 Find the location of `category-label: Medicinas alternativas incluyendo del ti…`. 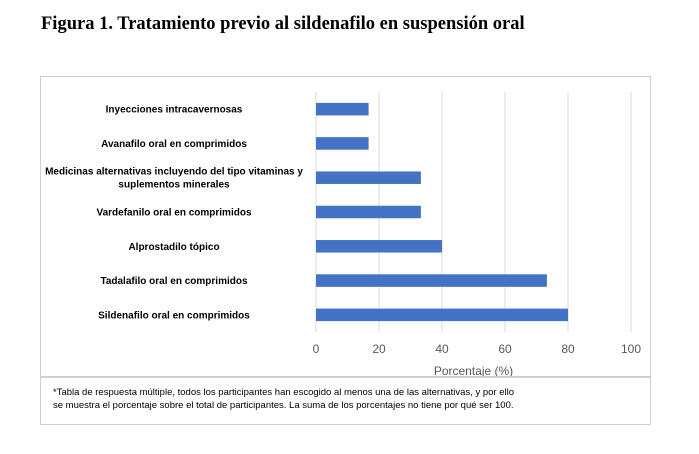

category-label: Medicinas alternativas incluyendo del ti… is located at coordinates (174, 179).